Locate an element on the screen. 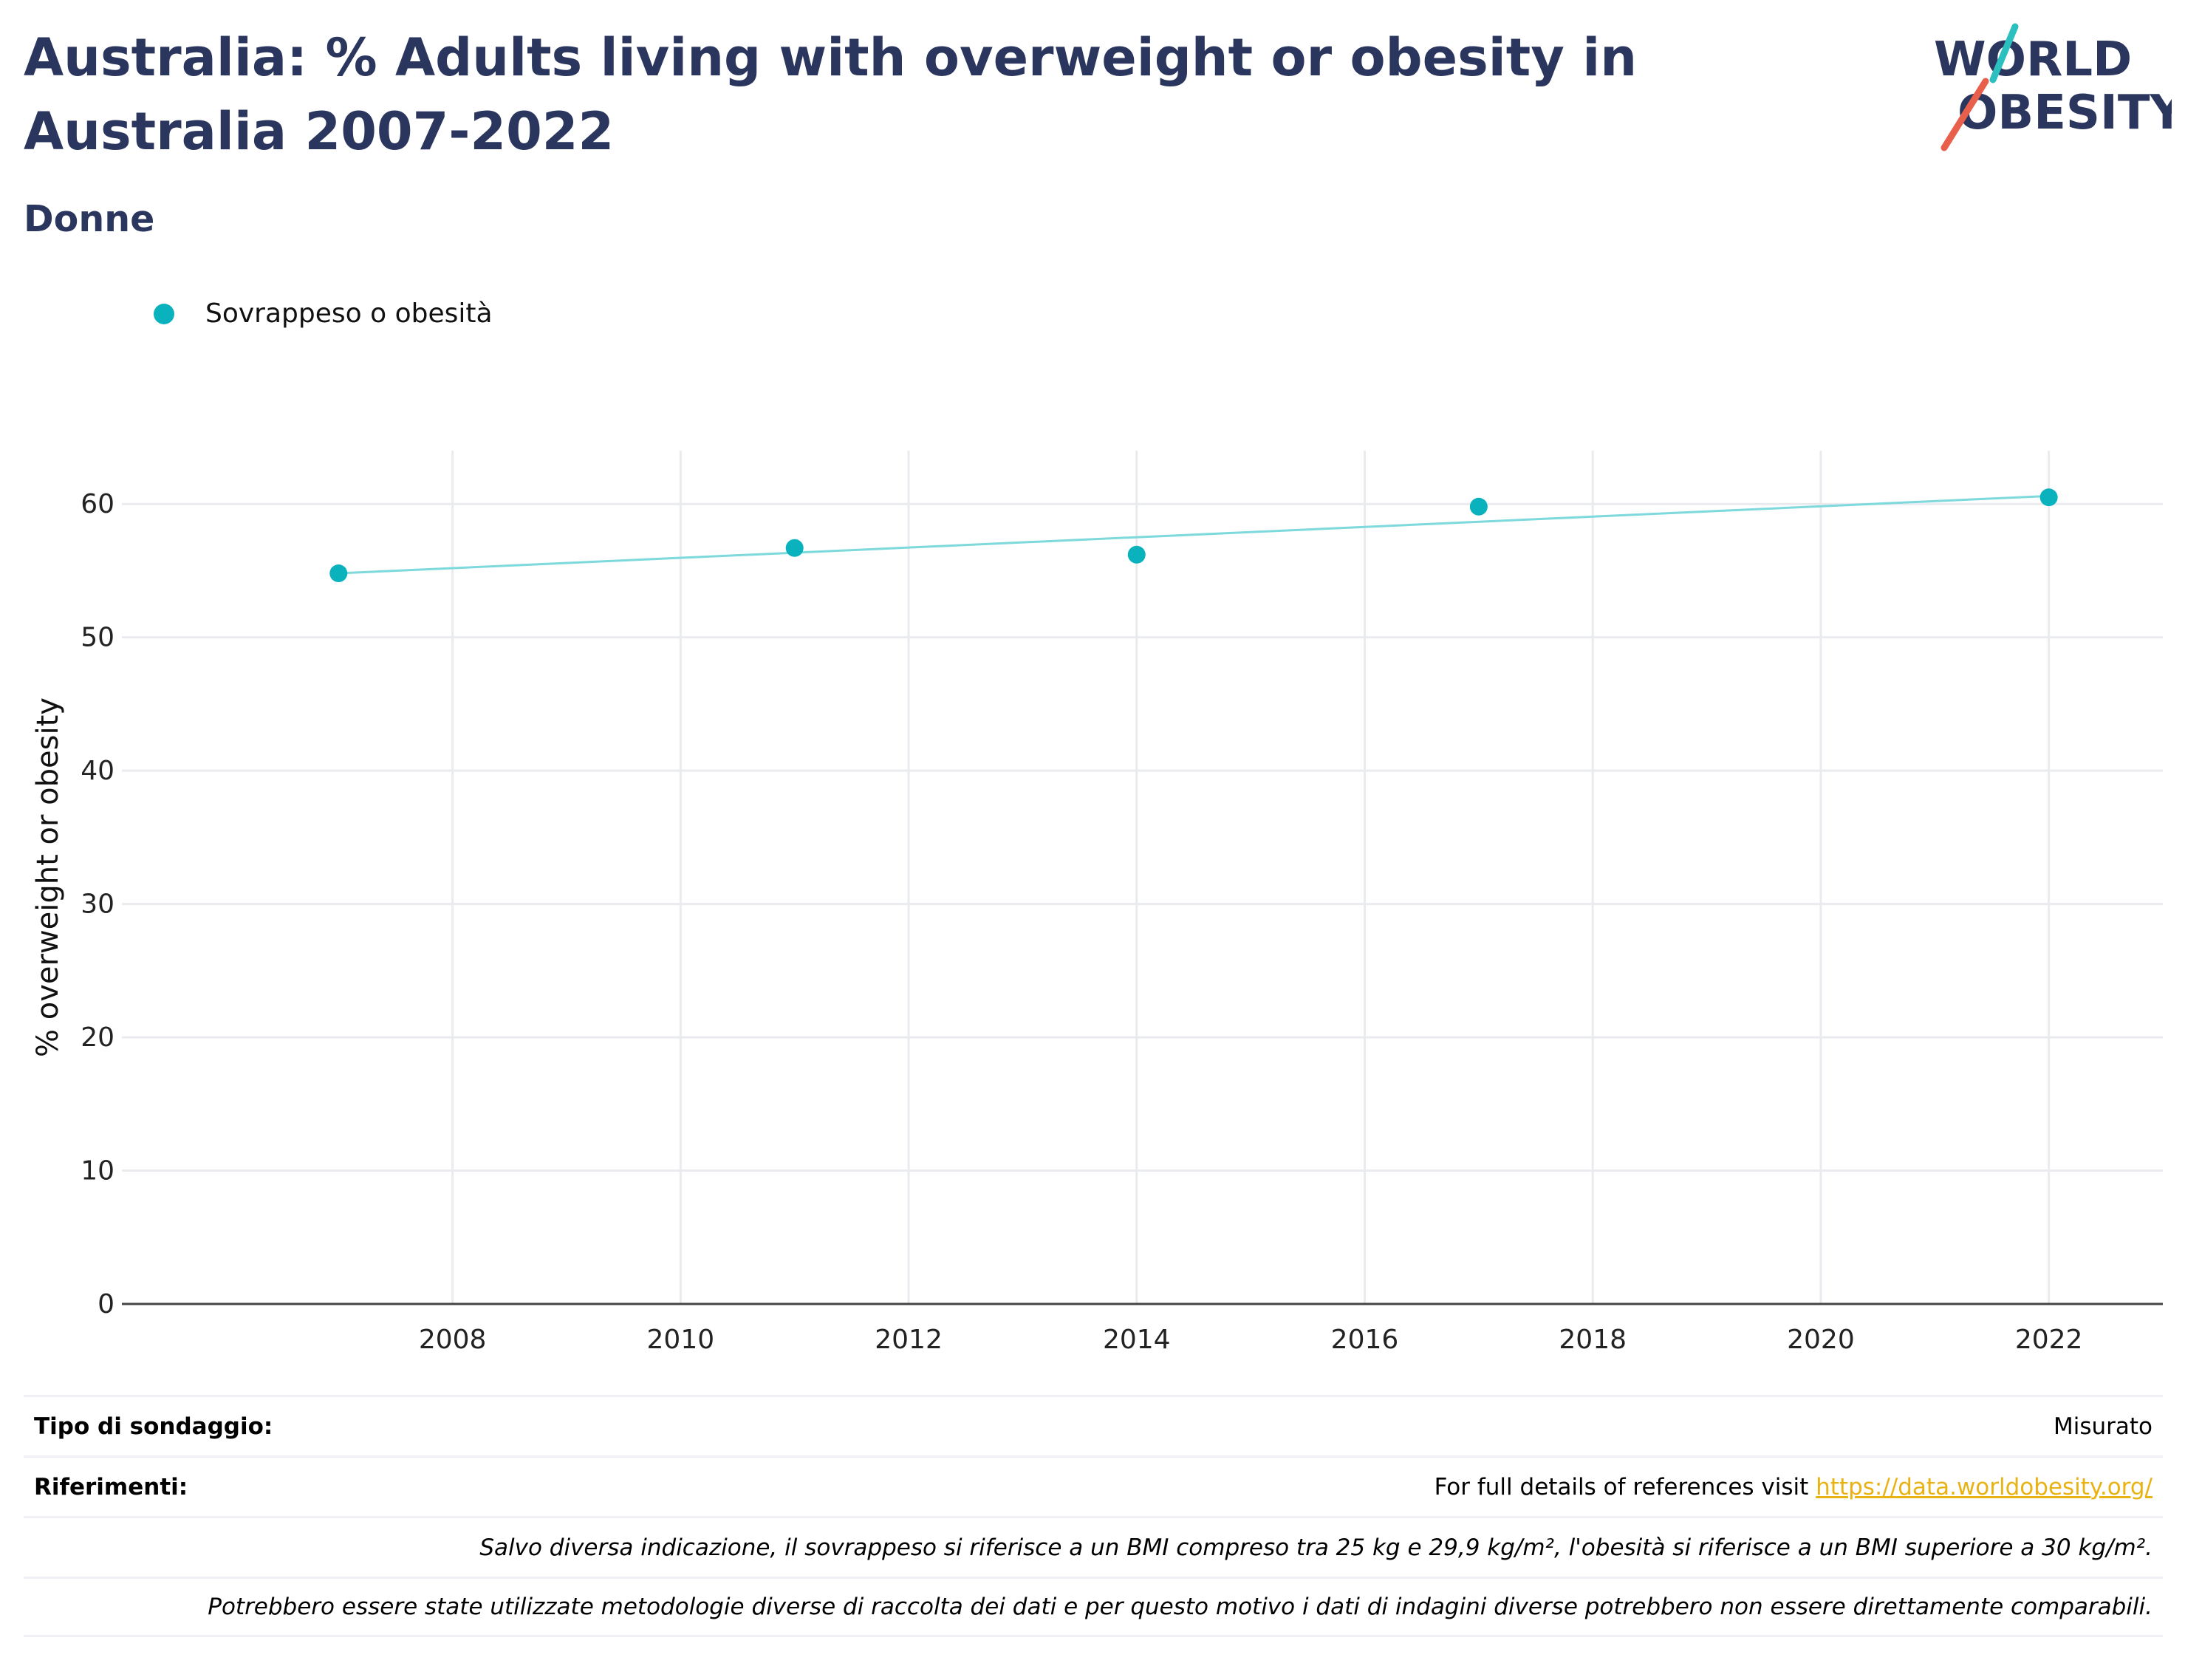  chart-legend: Sovrappeso o obesità is located at coordinates (323, 313).